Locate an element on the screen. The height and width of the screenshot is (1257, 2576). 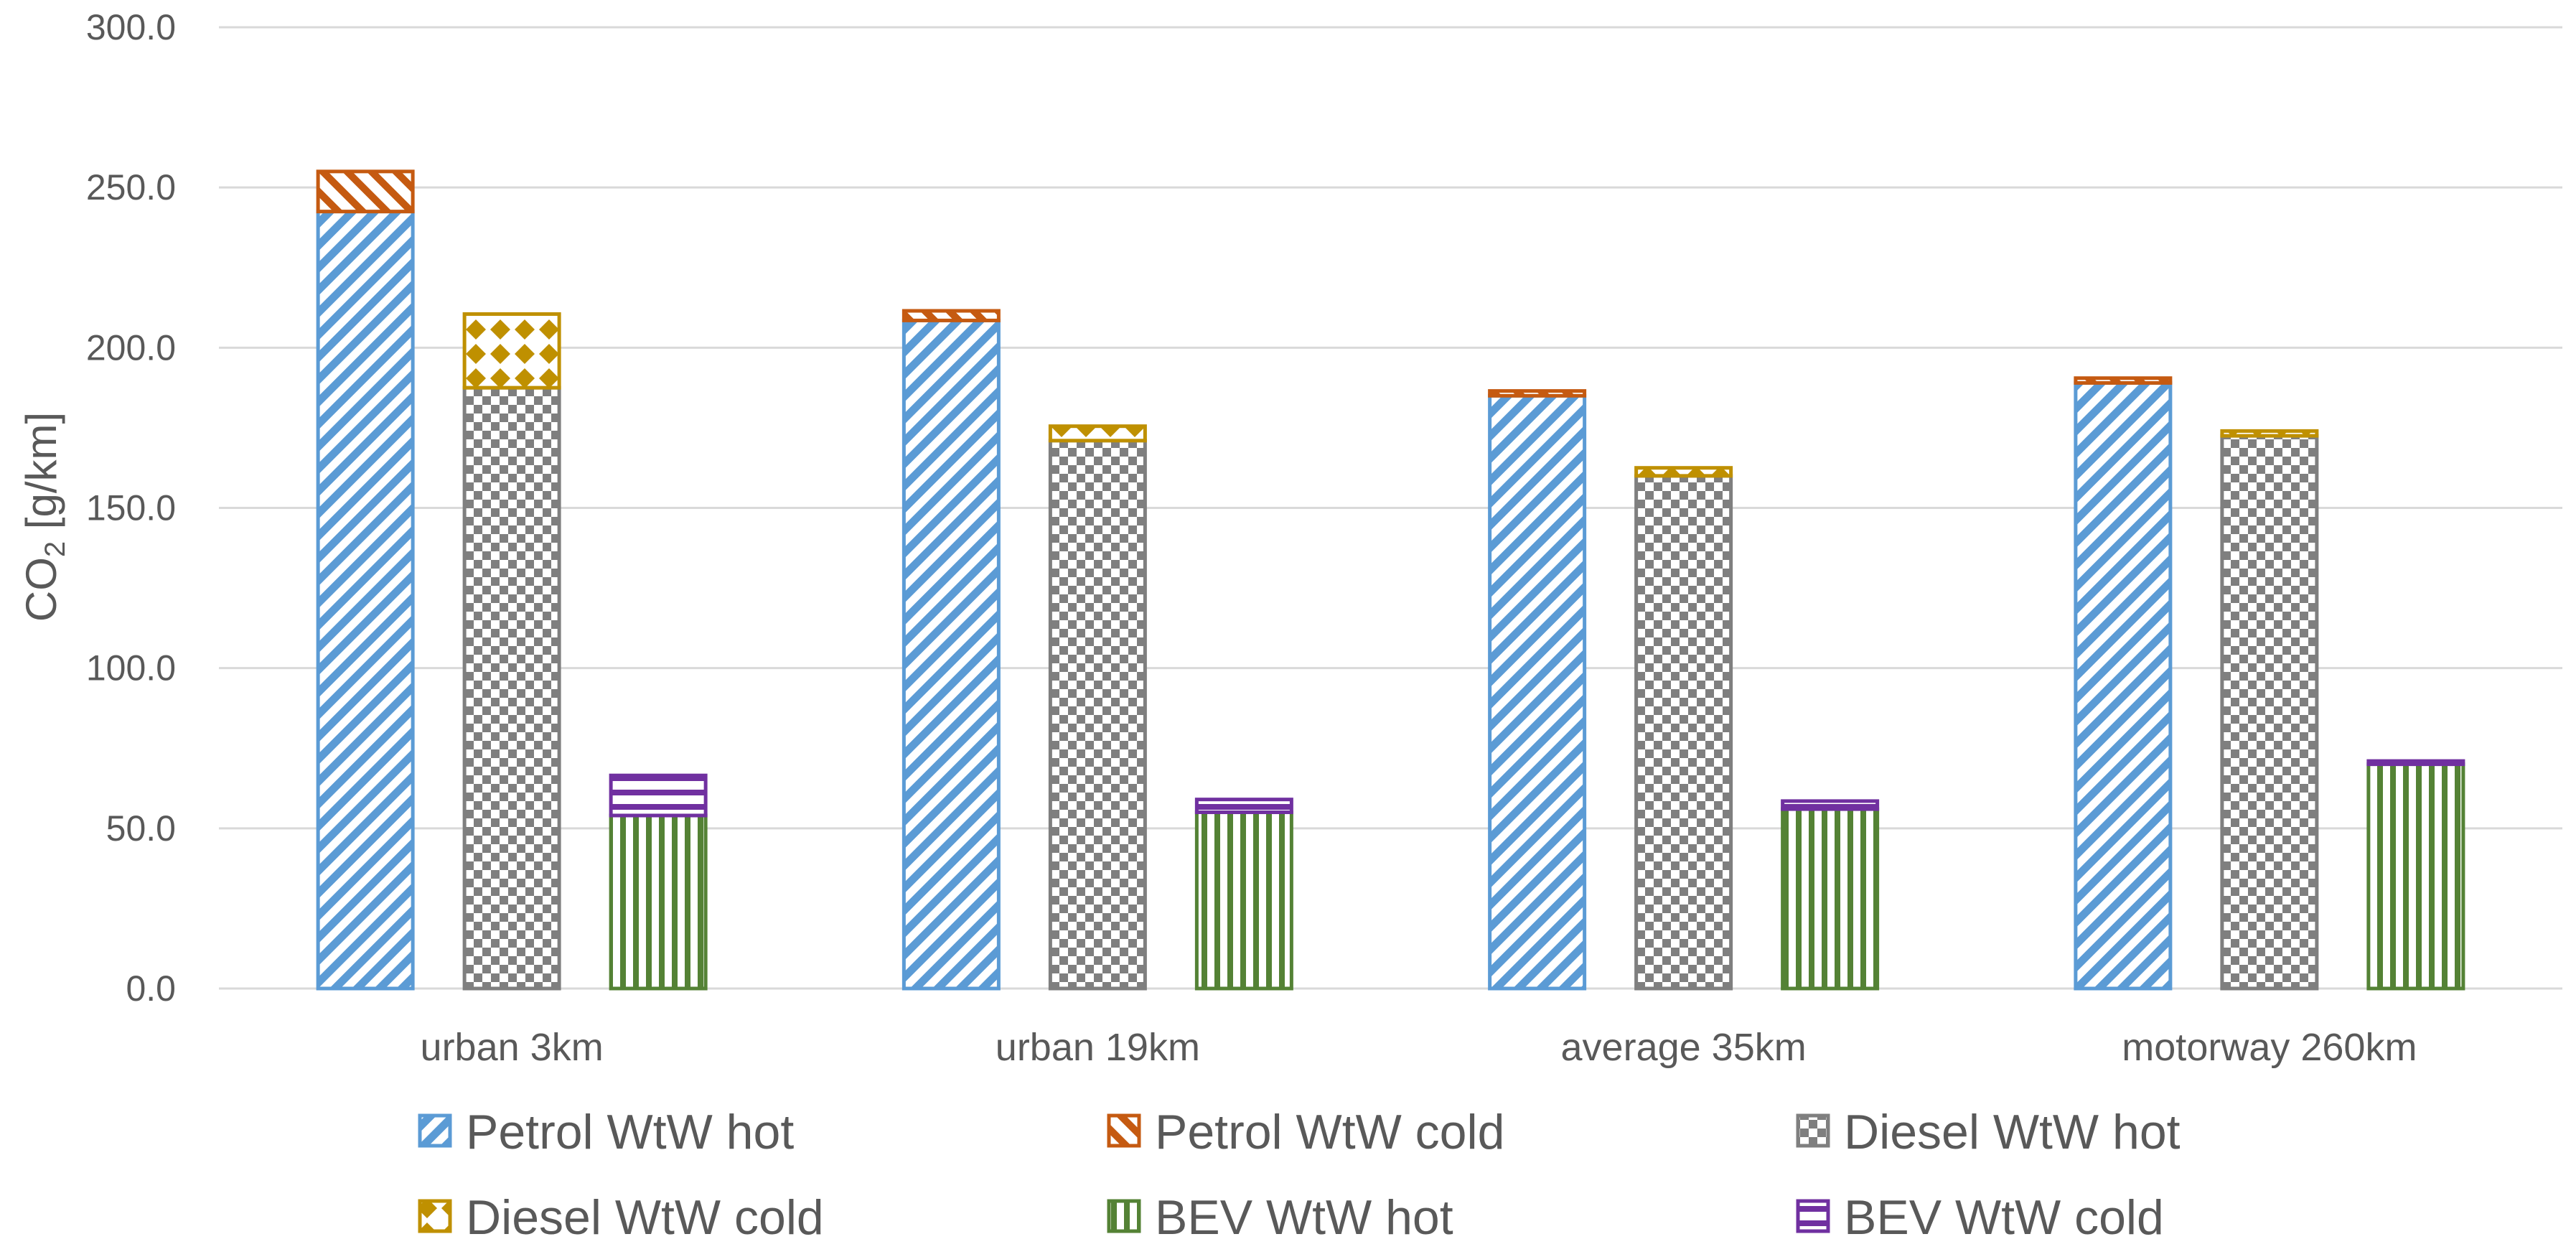
legend-label: Diesel WtW hot is located at coordinates (2013, 1132).